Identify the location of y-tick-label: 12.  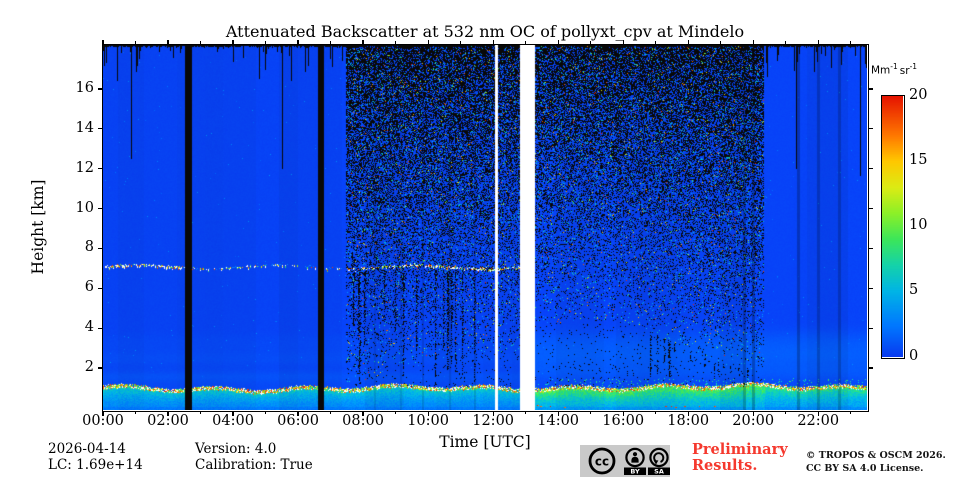
(84, 167).